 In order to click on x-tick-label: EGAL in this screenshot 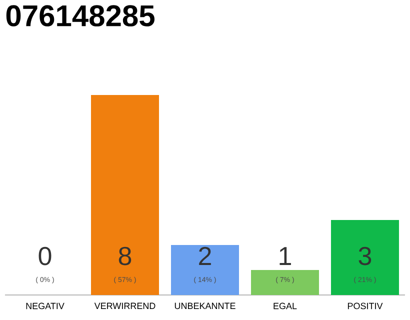, I will do `click(285, 306)`.